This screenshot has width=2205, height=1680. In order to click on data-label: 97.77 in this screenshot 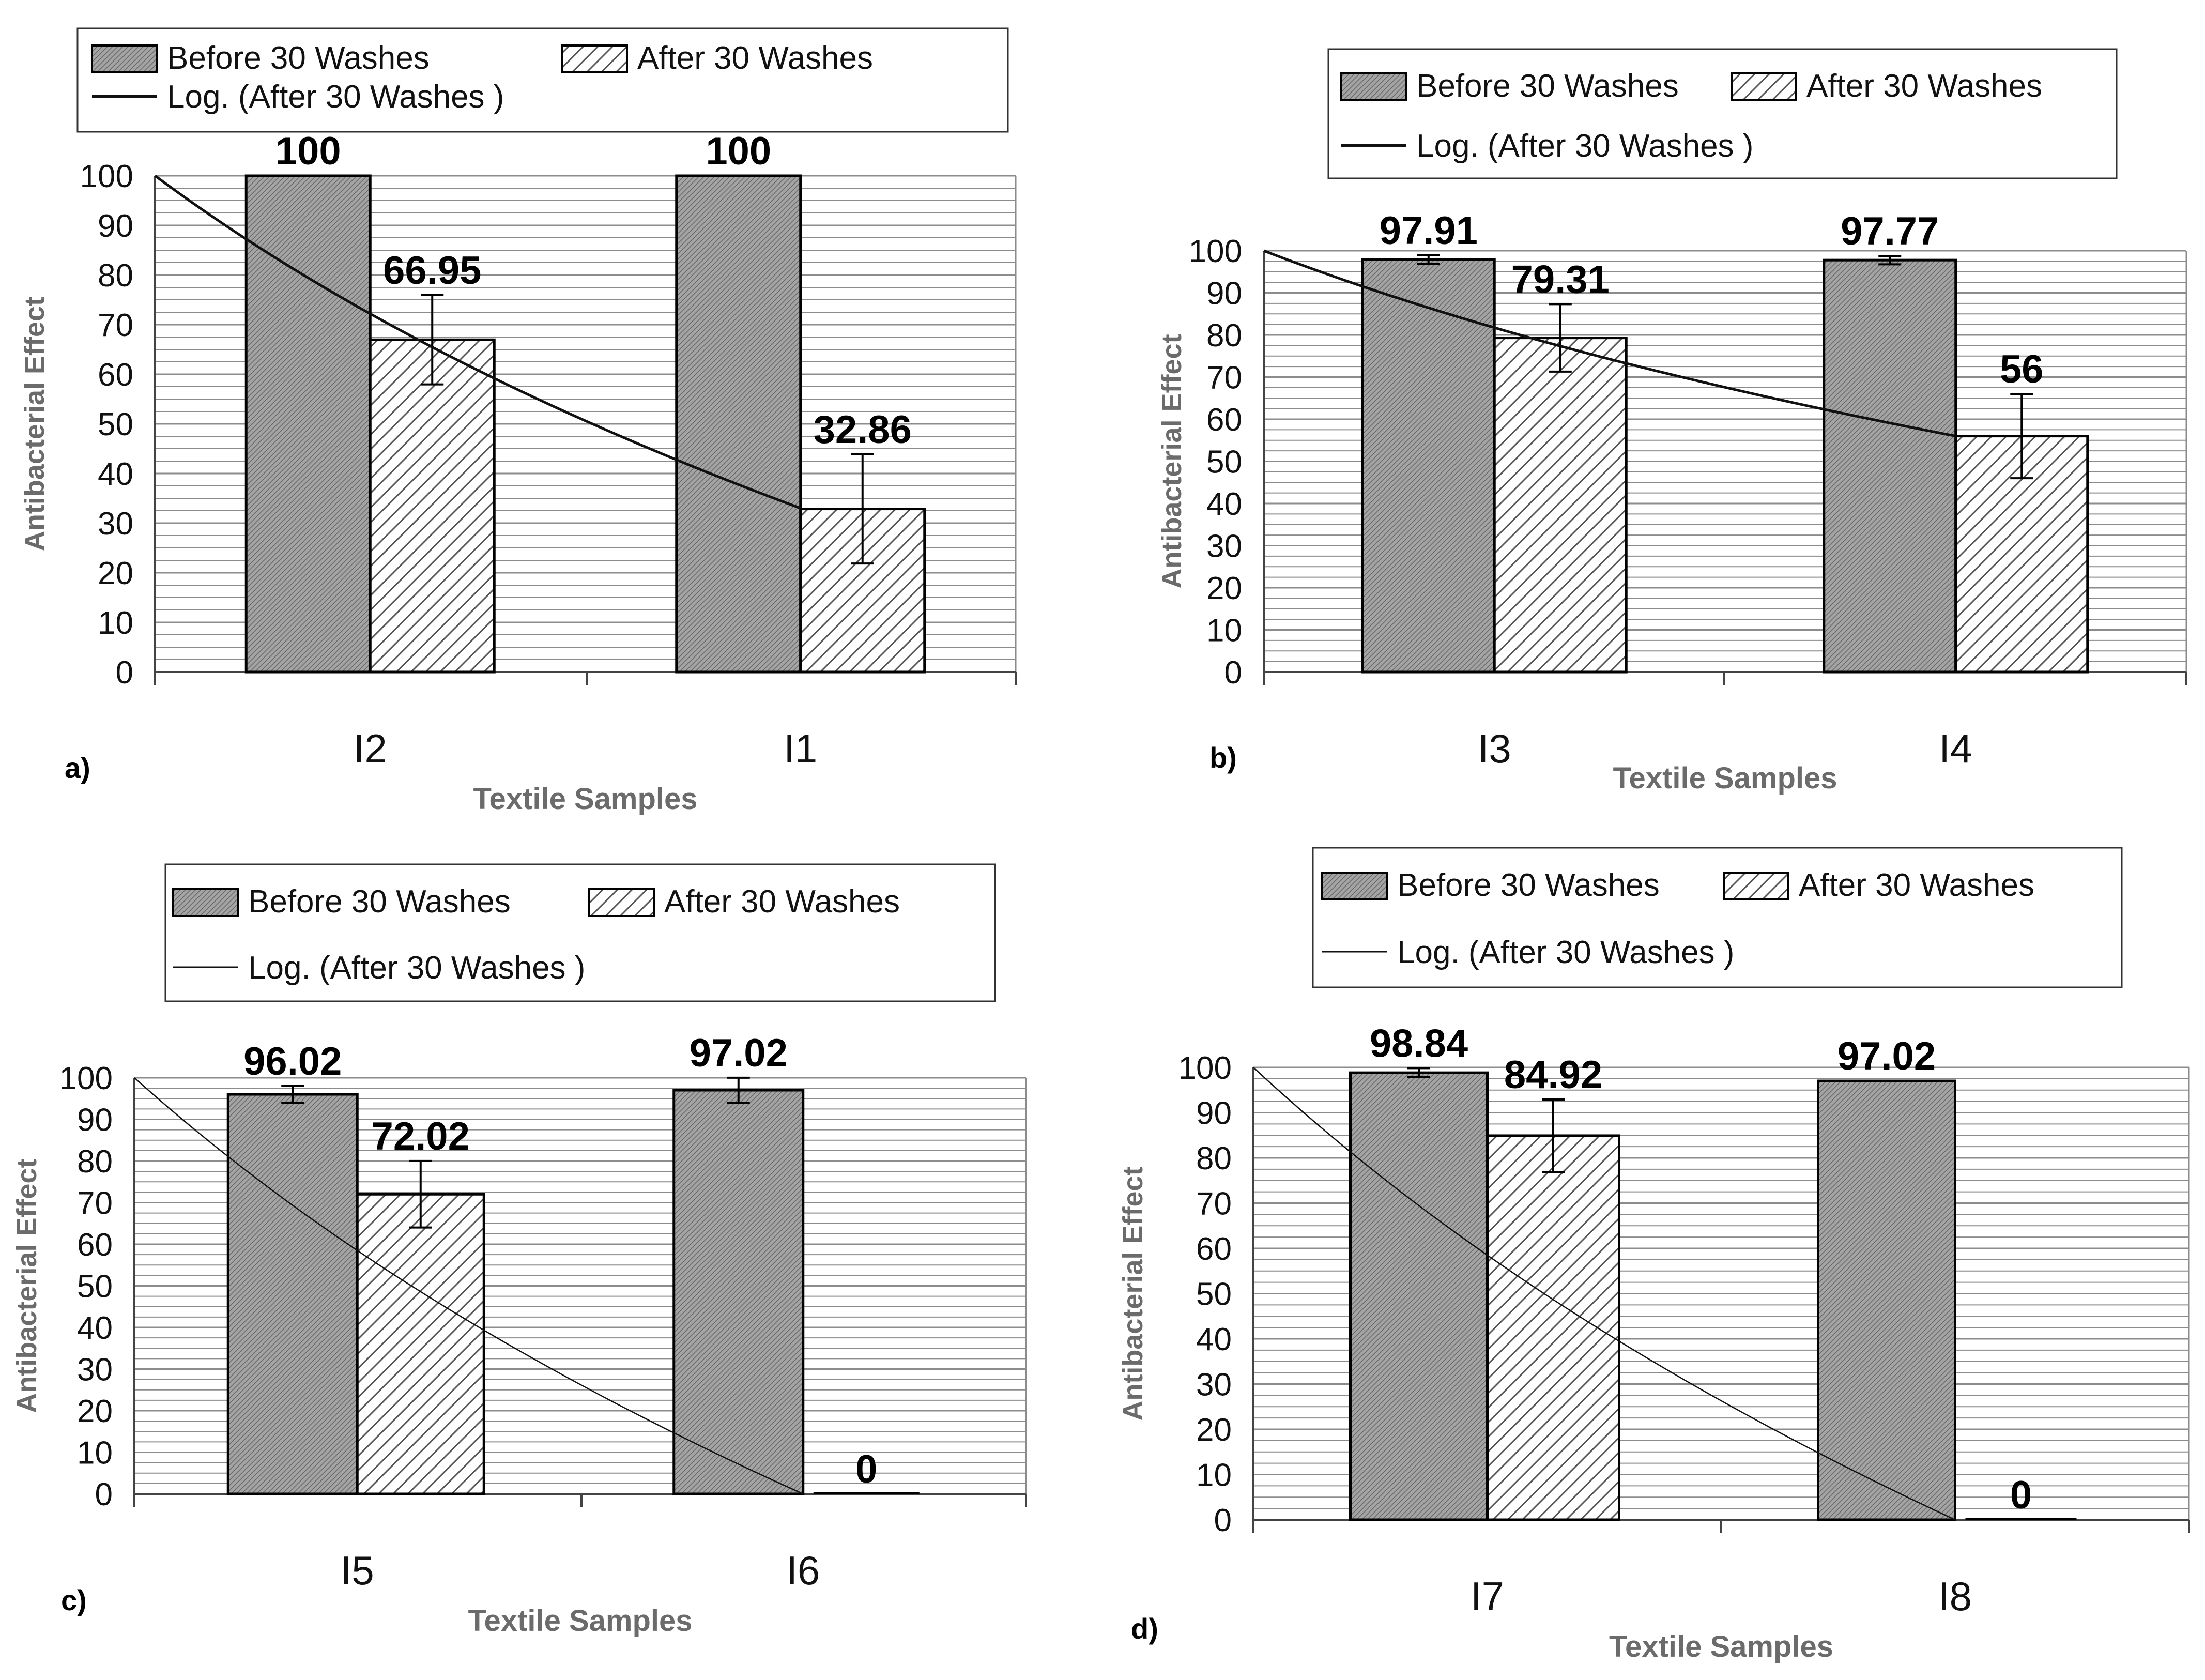, I will do `click(1890, 231)`.